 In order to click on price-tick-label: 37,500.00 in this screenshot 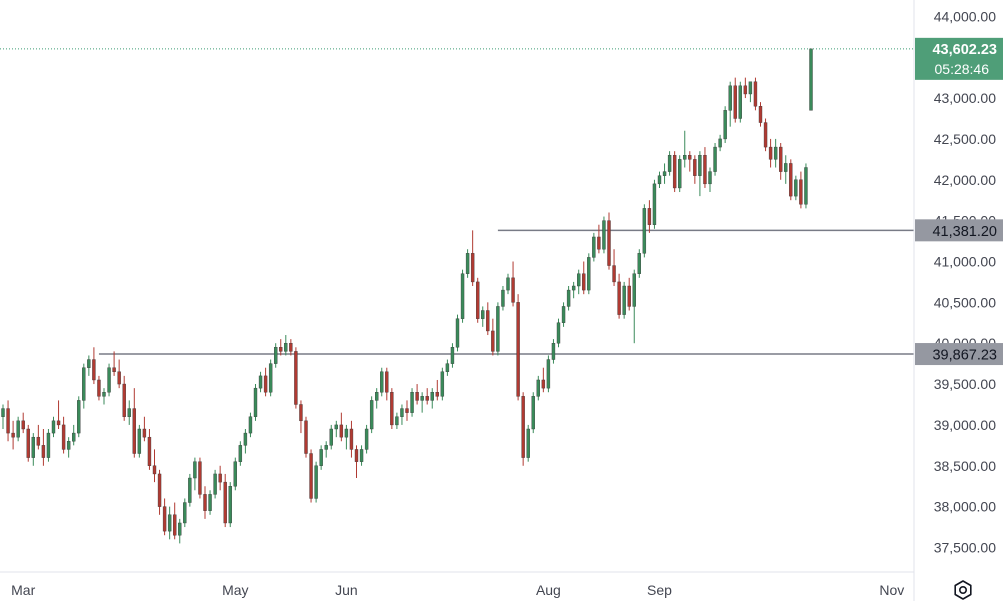, I will do `click(965, 547)`.